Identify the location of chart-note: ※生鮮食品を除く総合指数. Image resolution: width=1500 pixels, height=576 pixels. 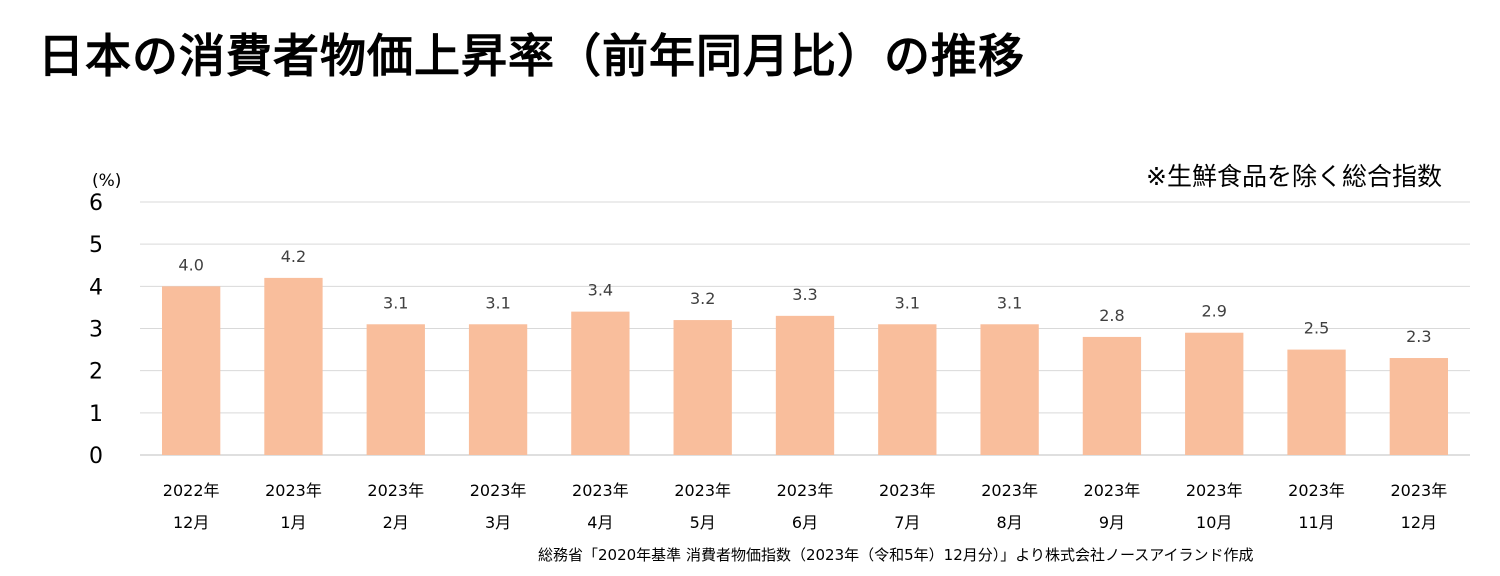
(1294, 176).